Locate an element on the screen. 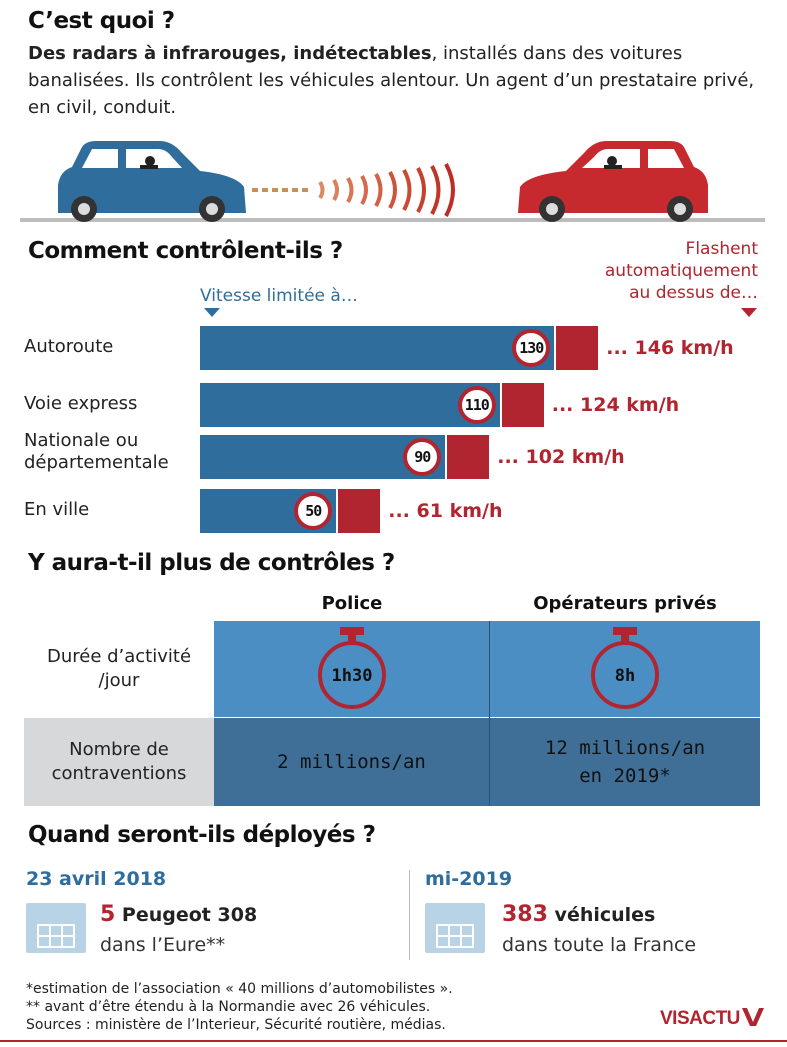 The height and width of the screenshot is (1047, 787). deploy-right-count: 383 véhicules is located at coordinates (578, 914).